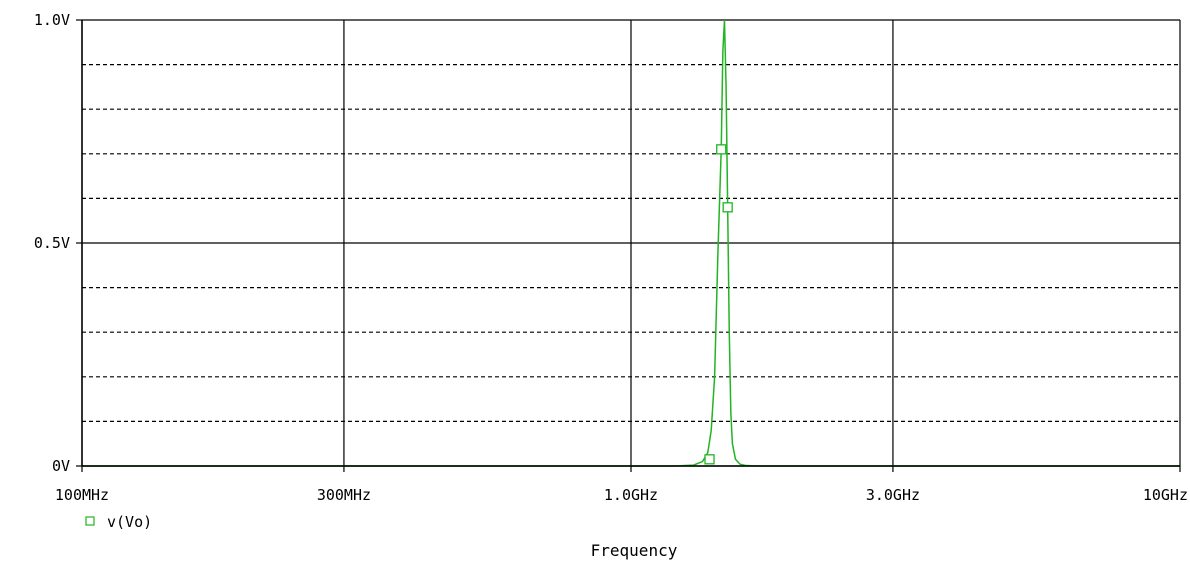 Image resolution: width=1190 pixels, height=566 pixels. I want to click on legend: v(Vo), so click(118, 522).